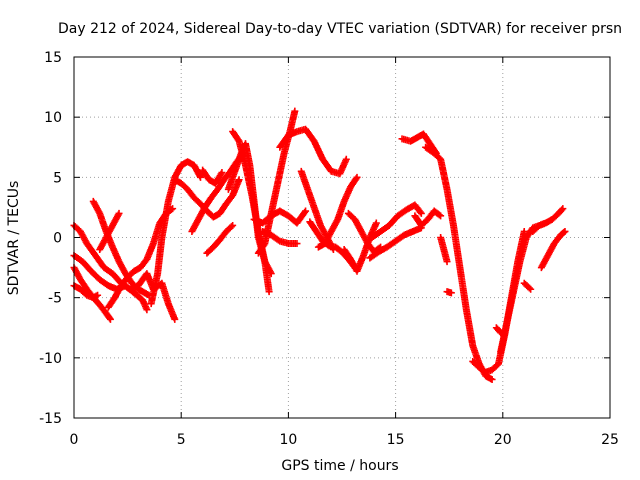  What do you see at coordinates (181, 440) in the screenshot?
I see `x-tick-label: 5` at bounding box center [181, 440].